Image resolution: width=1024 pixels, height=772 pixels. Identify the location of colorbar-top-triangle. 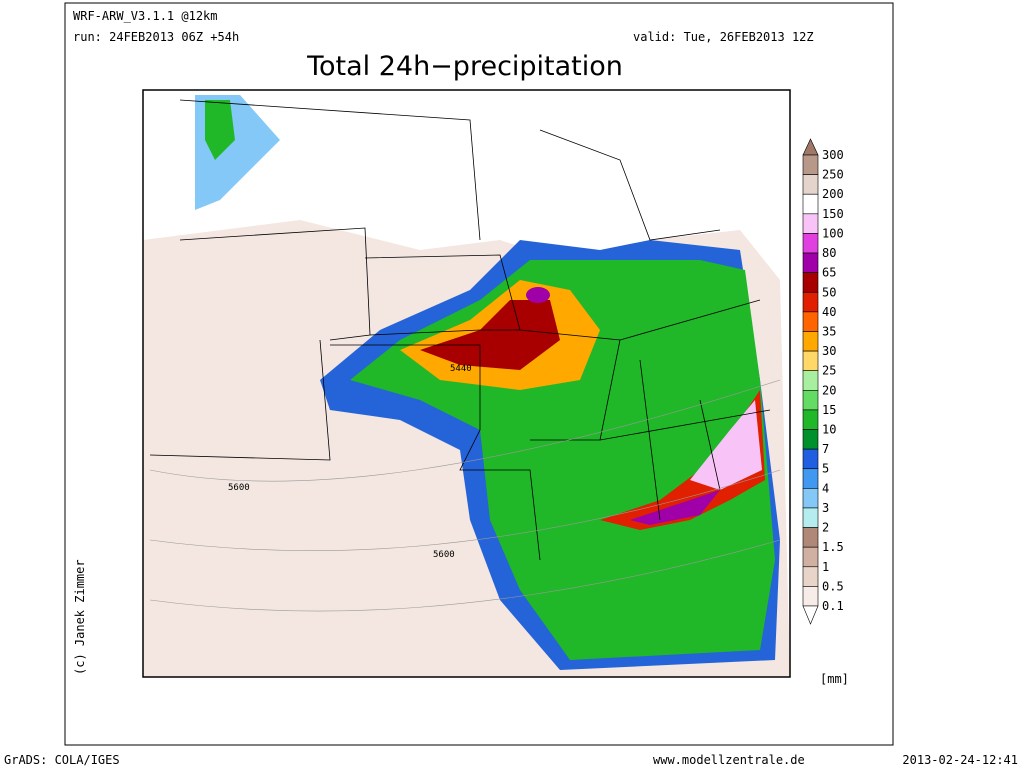
(810, 147).